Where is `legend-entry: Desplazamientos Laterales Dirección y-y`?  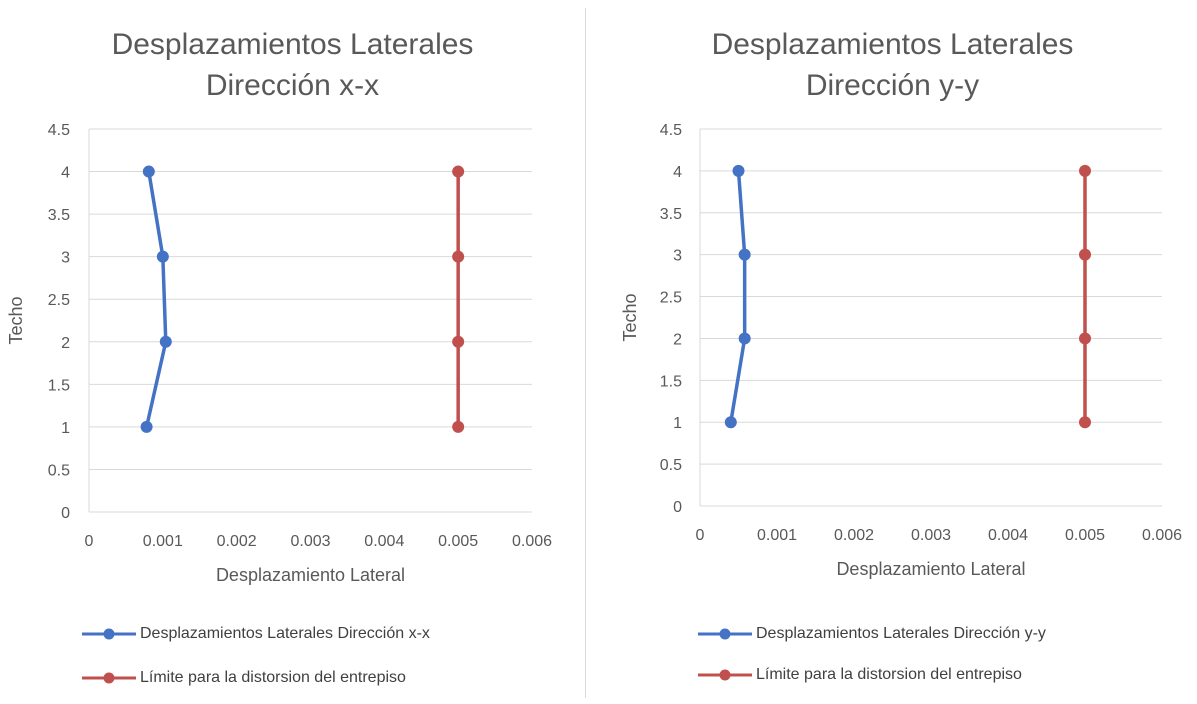 legend-entry: Desplazamientos Laterales Dirección y-y is located at coordinates (871, 634).